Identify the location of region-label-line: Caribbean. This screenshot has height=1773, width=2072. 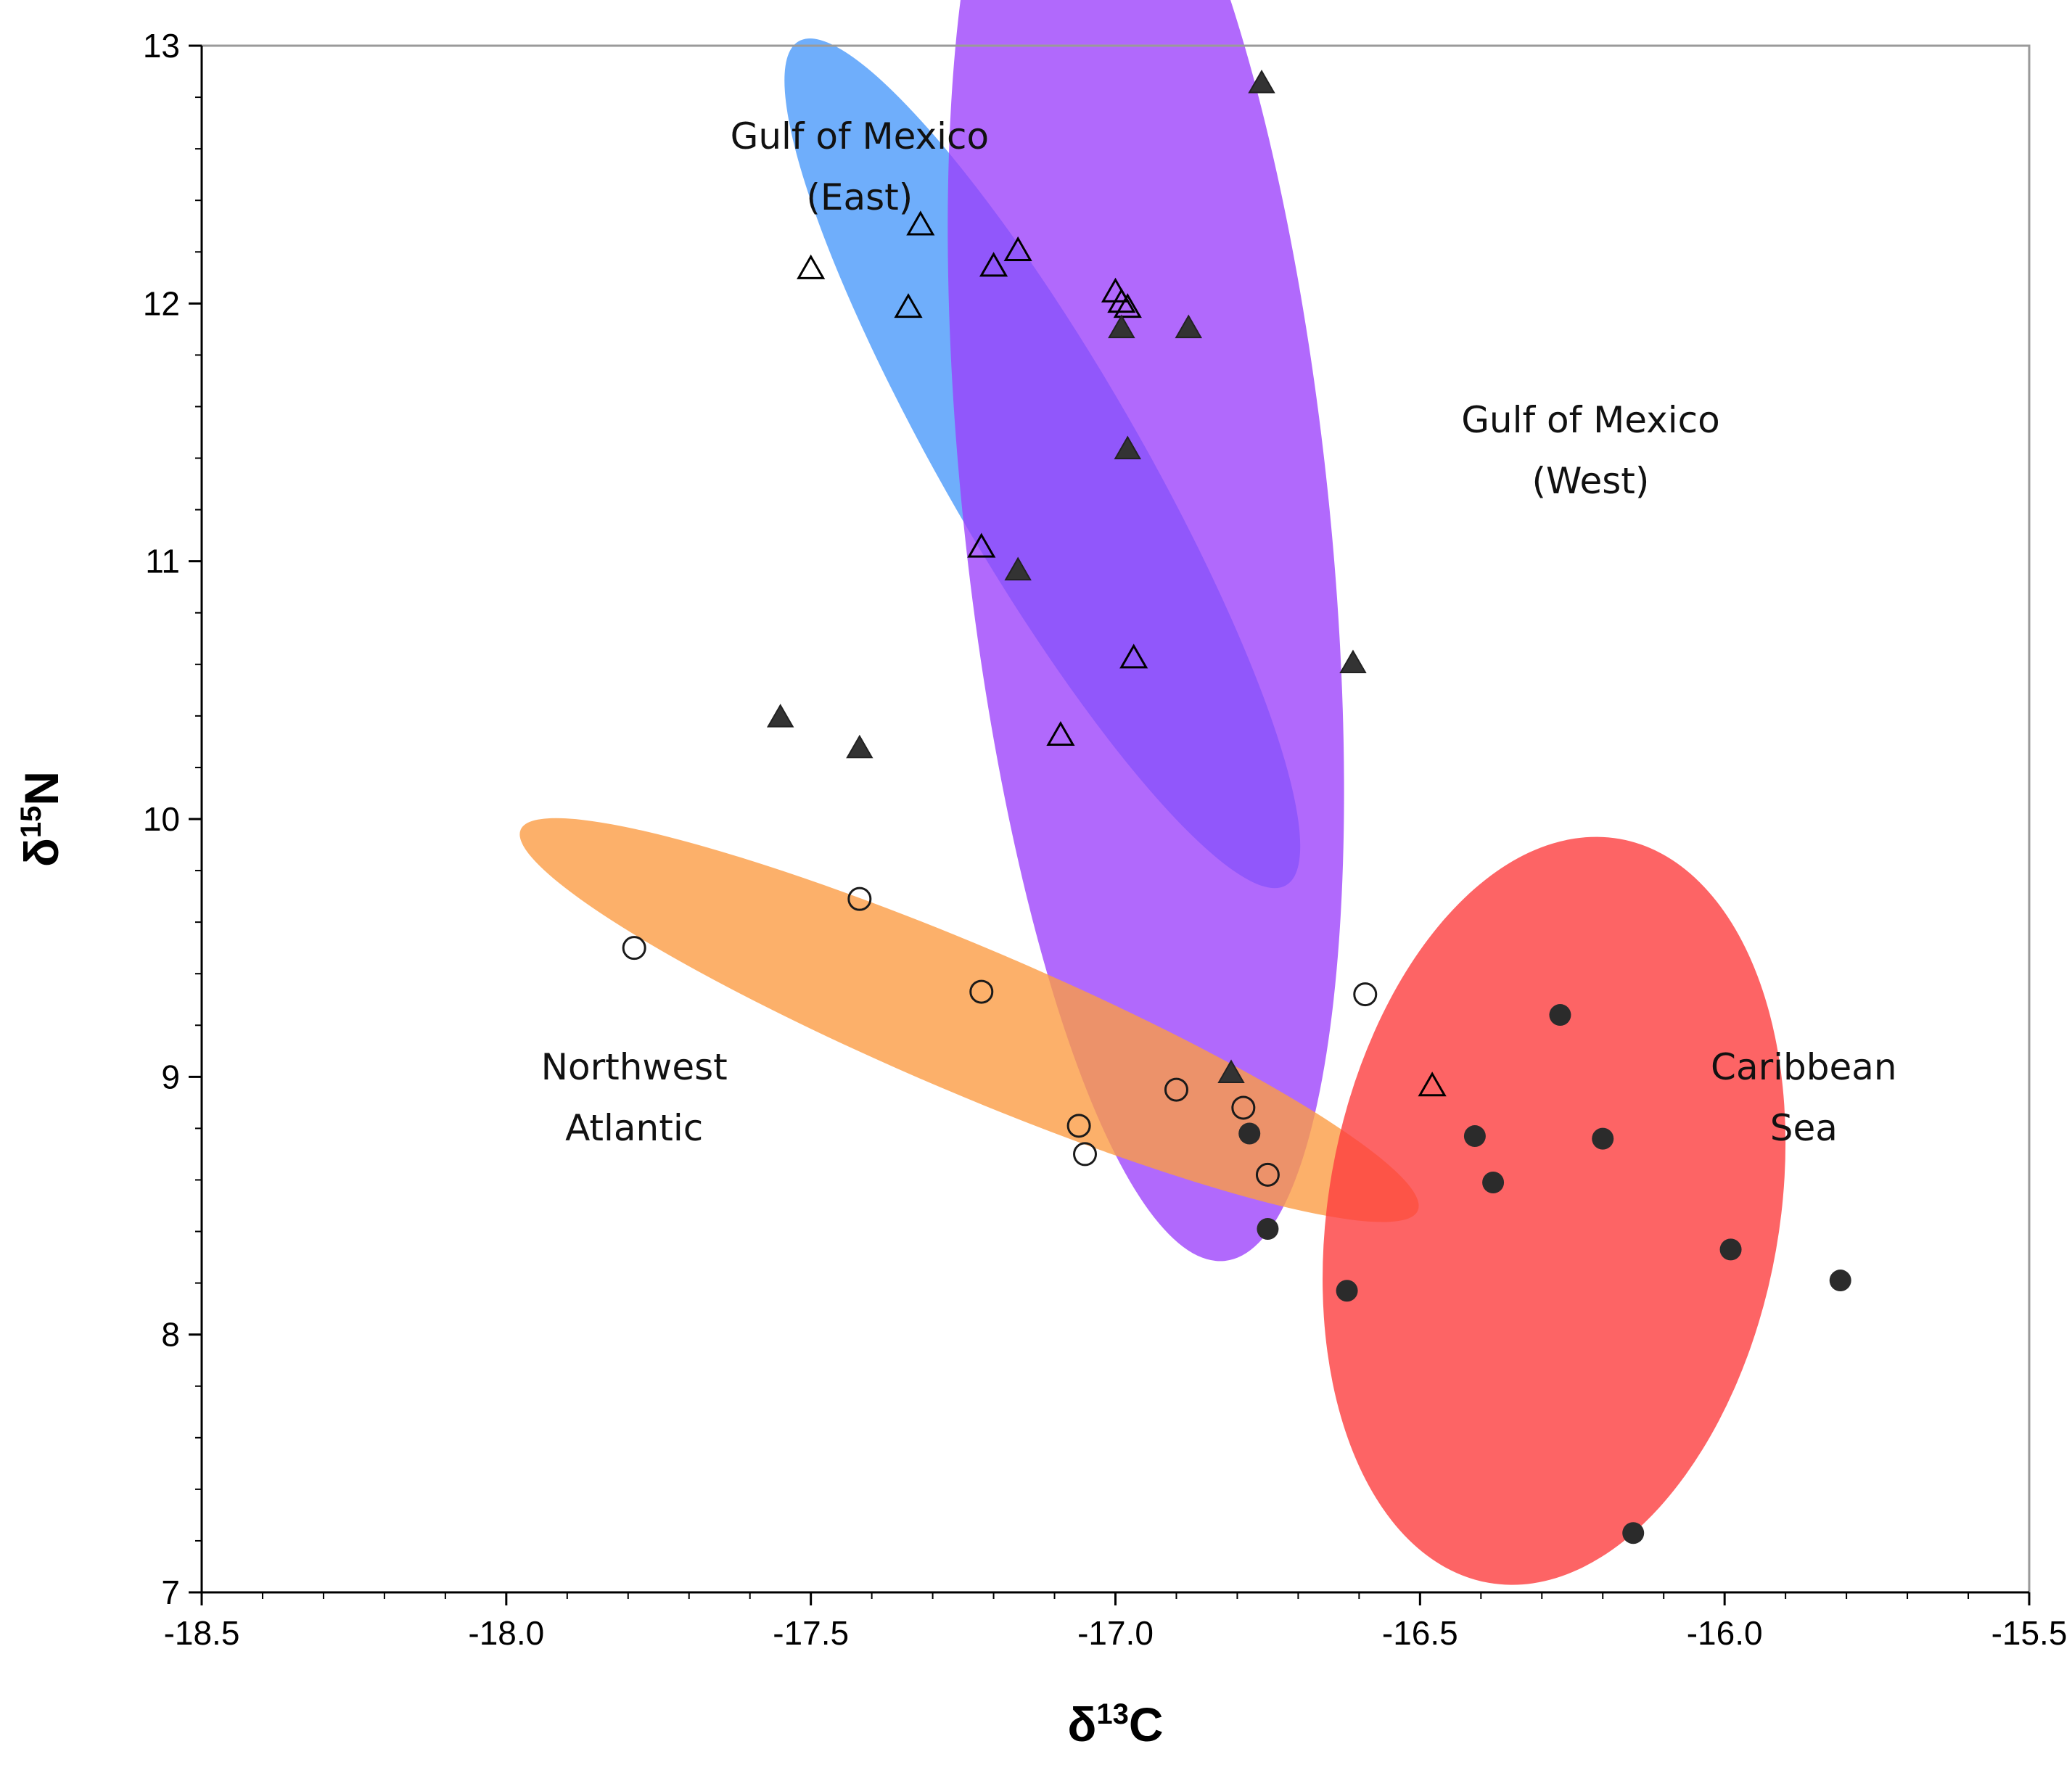
(1804, 1067).